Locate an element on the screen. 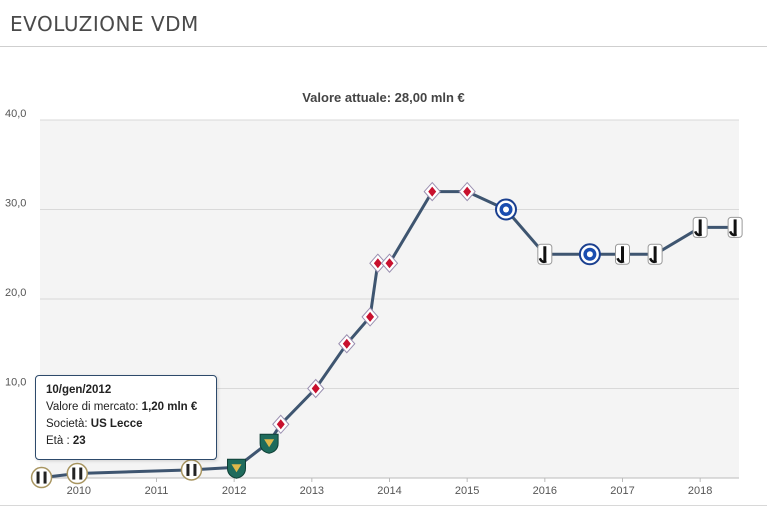 This screenshot has height=512, width=767. tooltip-club-label: Società: is located at coordinates (67, 424).